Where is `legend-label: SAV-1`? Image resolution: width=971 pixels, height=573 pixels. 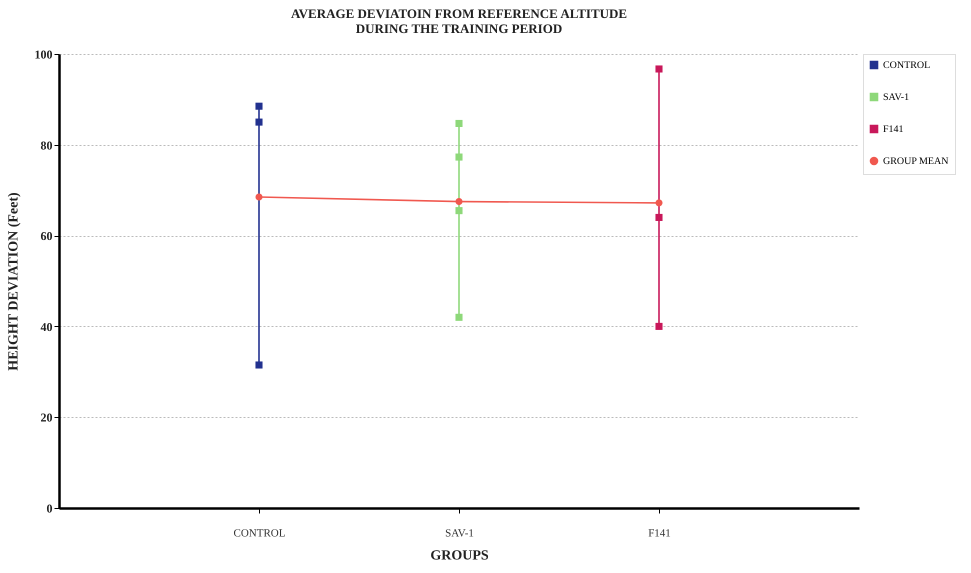 legend-label: SAV-1 is located at coordinates (896, 97).